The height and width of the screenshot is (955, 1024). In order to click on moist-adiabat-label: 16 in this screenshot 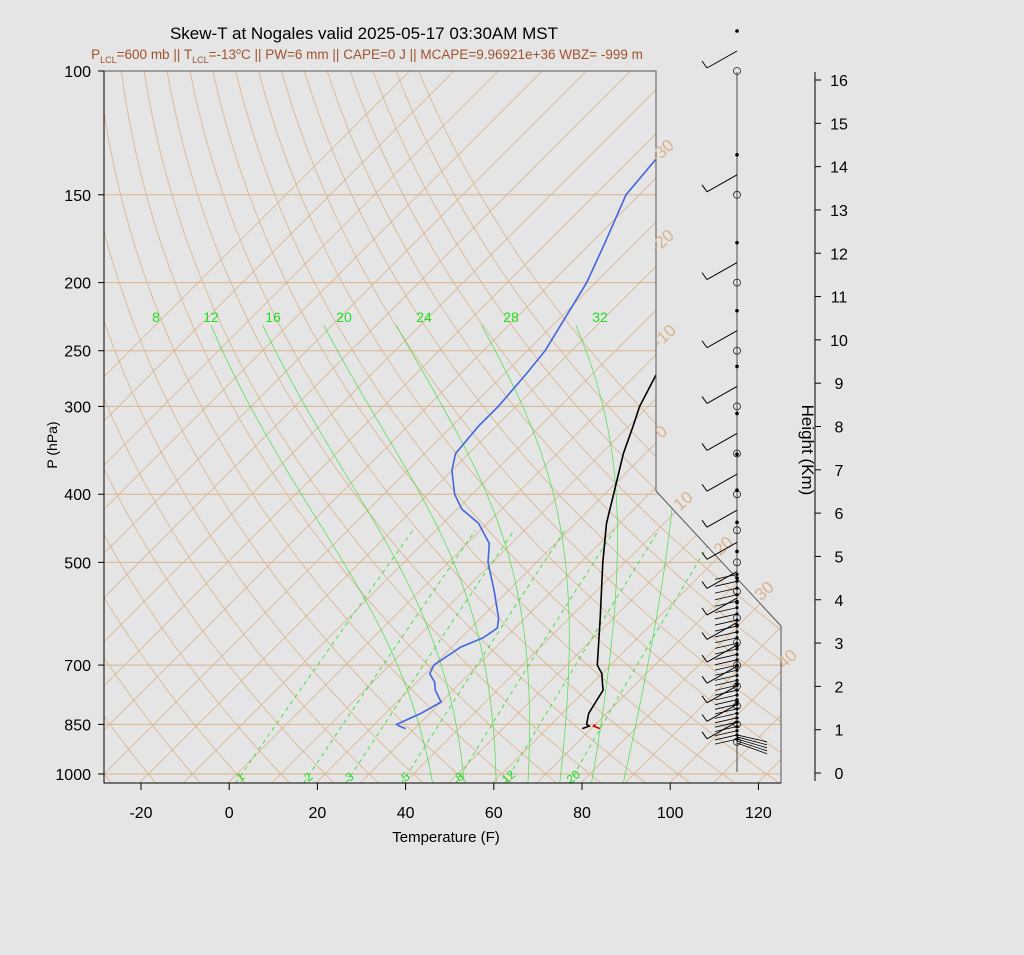, I will do `click(273, 317)`.